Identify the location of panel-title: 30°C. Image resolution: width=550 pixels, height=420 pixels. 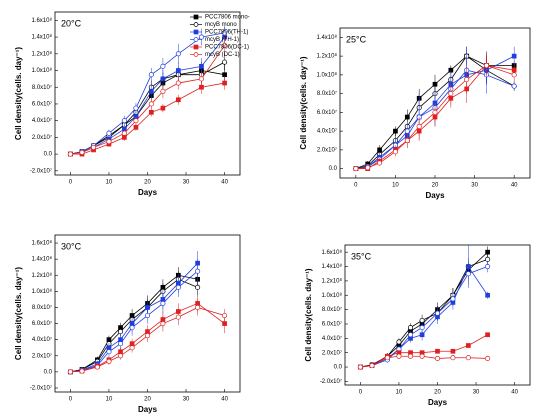
(71, 246).